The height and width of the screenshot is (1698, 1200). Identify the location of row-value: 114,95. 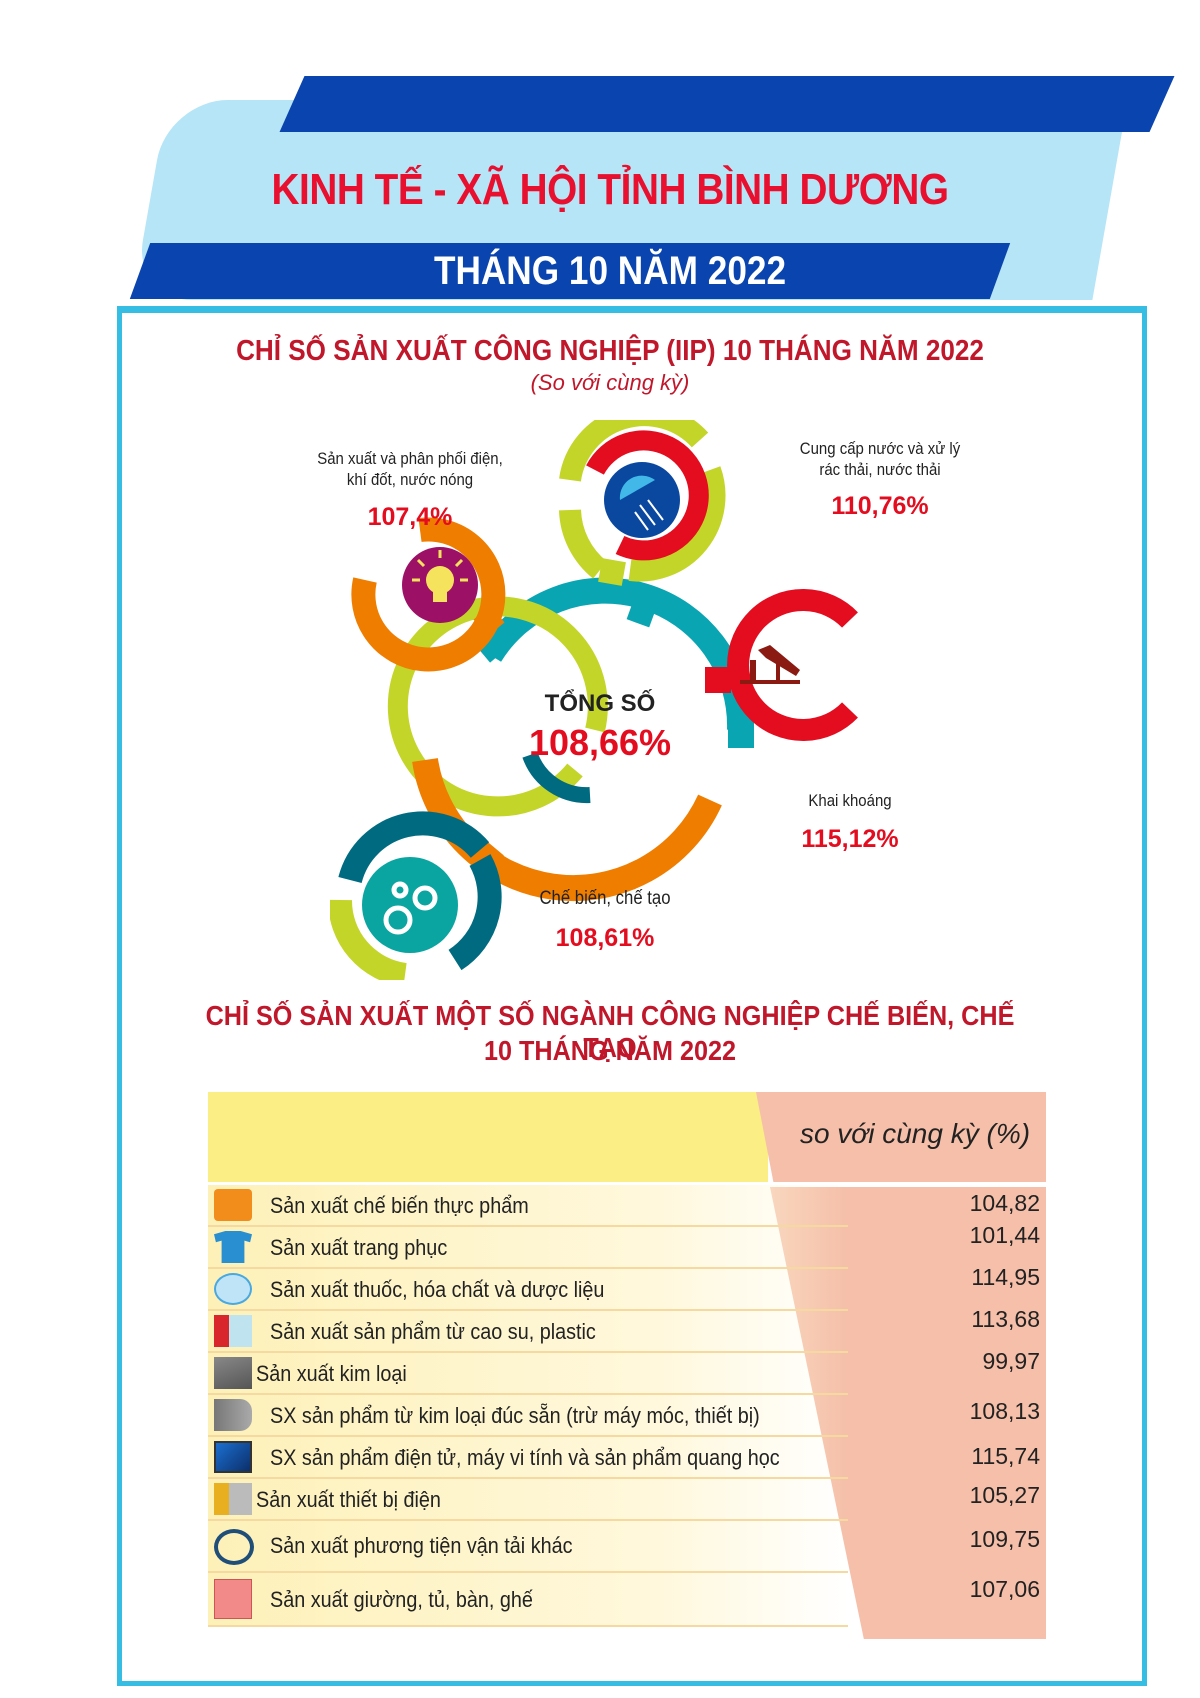
(1005, 1277).